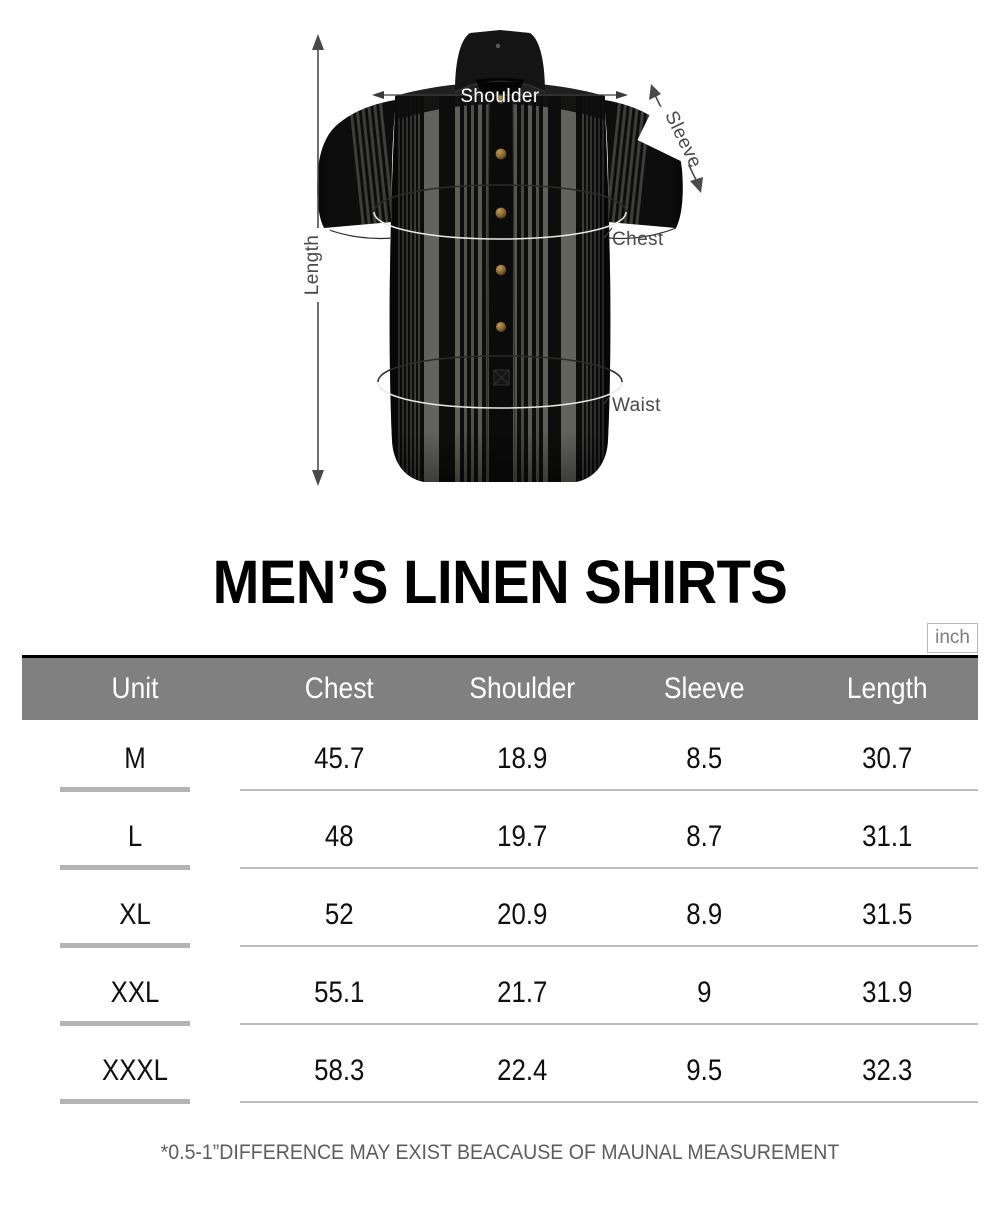  Describe the element at coordinates (886, 1070) in the screenshot. I see `cell-length: 32.3` at that location.